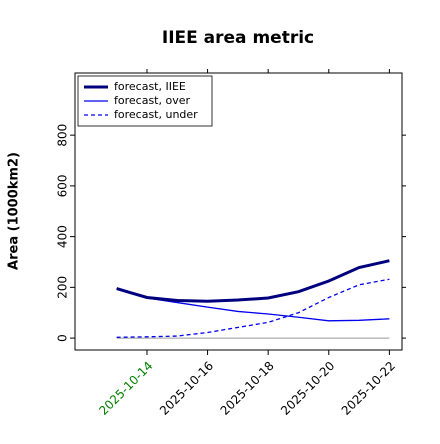 The width and height of the screenshot is (440, 444). What do you see at coordinates (63, 338) in the screenshot?
I see `y-tick-label: 0` at bounding box center [63, 338].